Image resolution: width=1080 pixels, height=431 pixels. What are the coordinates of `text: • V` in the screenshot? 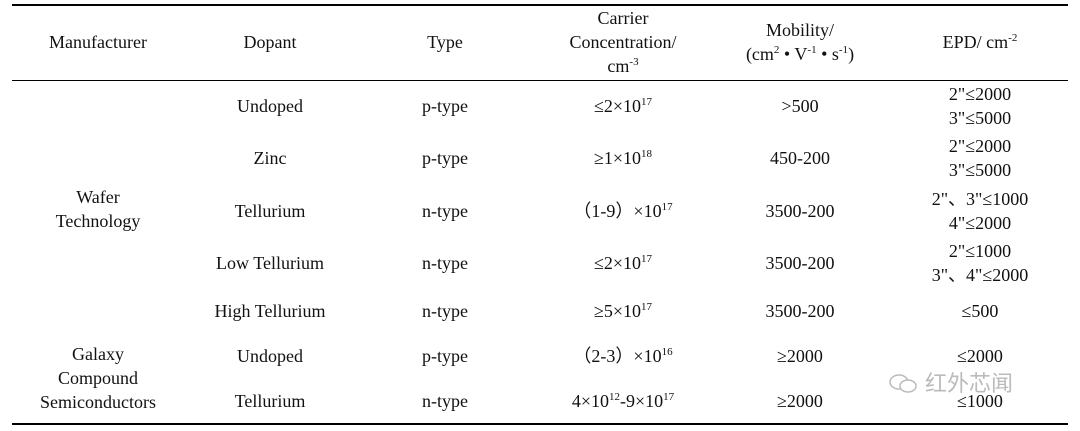 It's located at (793, 54).